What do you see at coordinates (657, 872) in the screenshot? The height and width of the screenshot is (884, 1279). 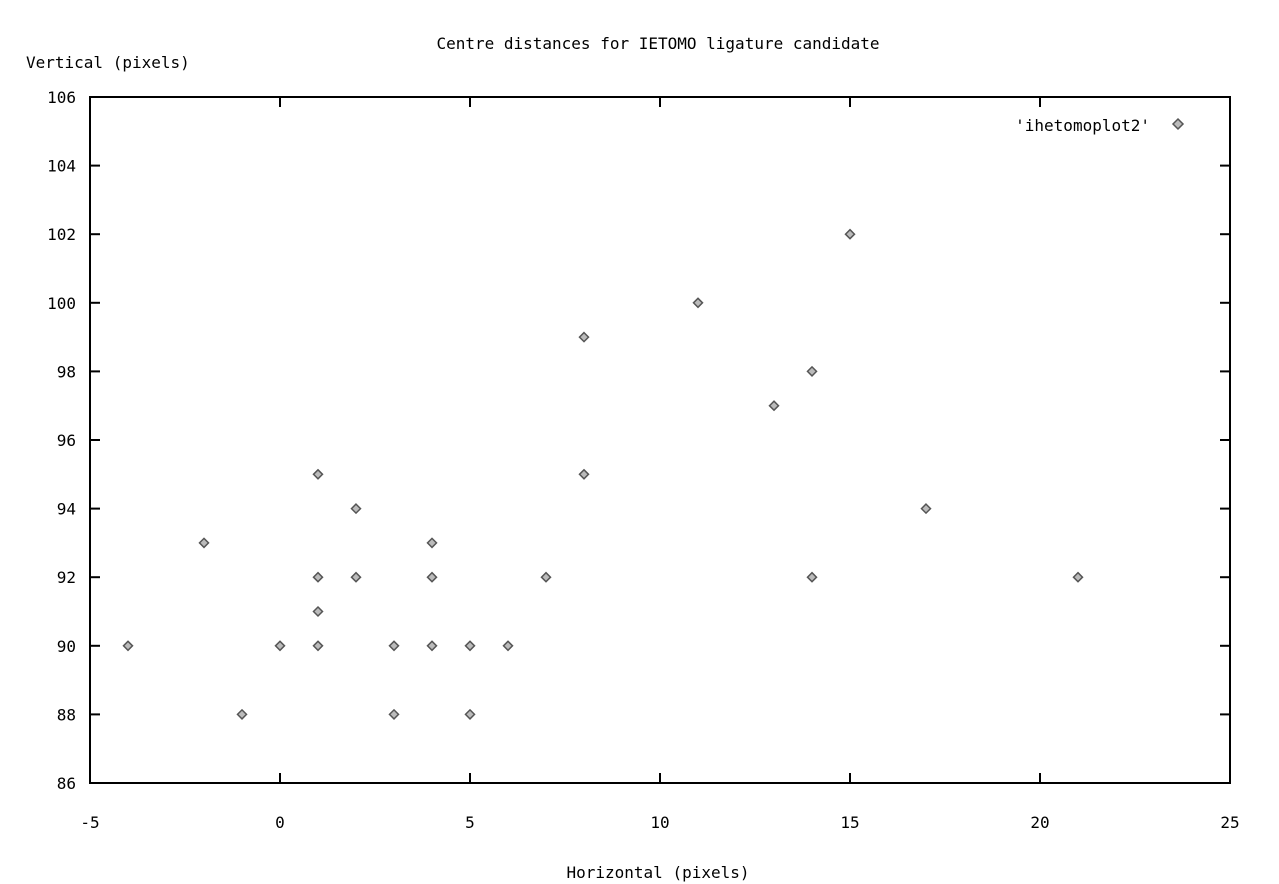 I see `x-axis-label: Horizontal (pixels)` at bounding box center [657, 872].